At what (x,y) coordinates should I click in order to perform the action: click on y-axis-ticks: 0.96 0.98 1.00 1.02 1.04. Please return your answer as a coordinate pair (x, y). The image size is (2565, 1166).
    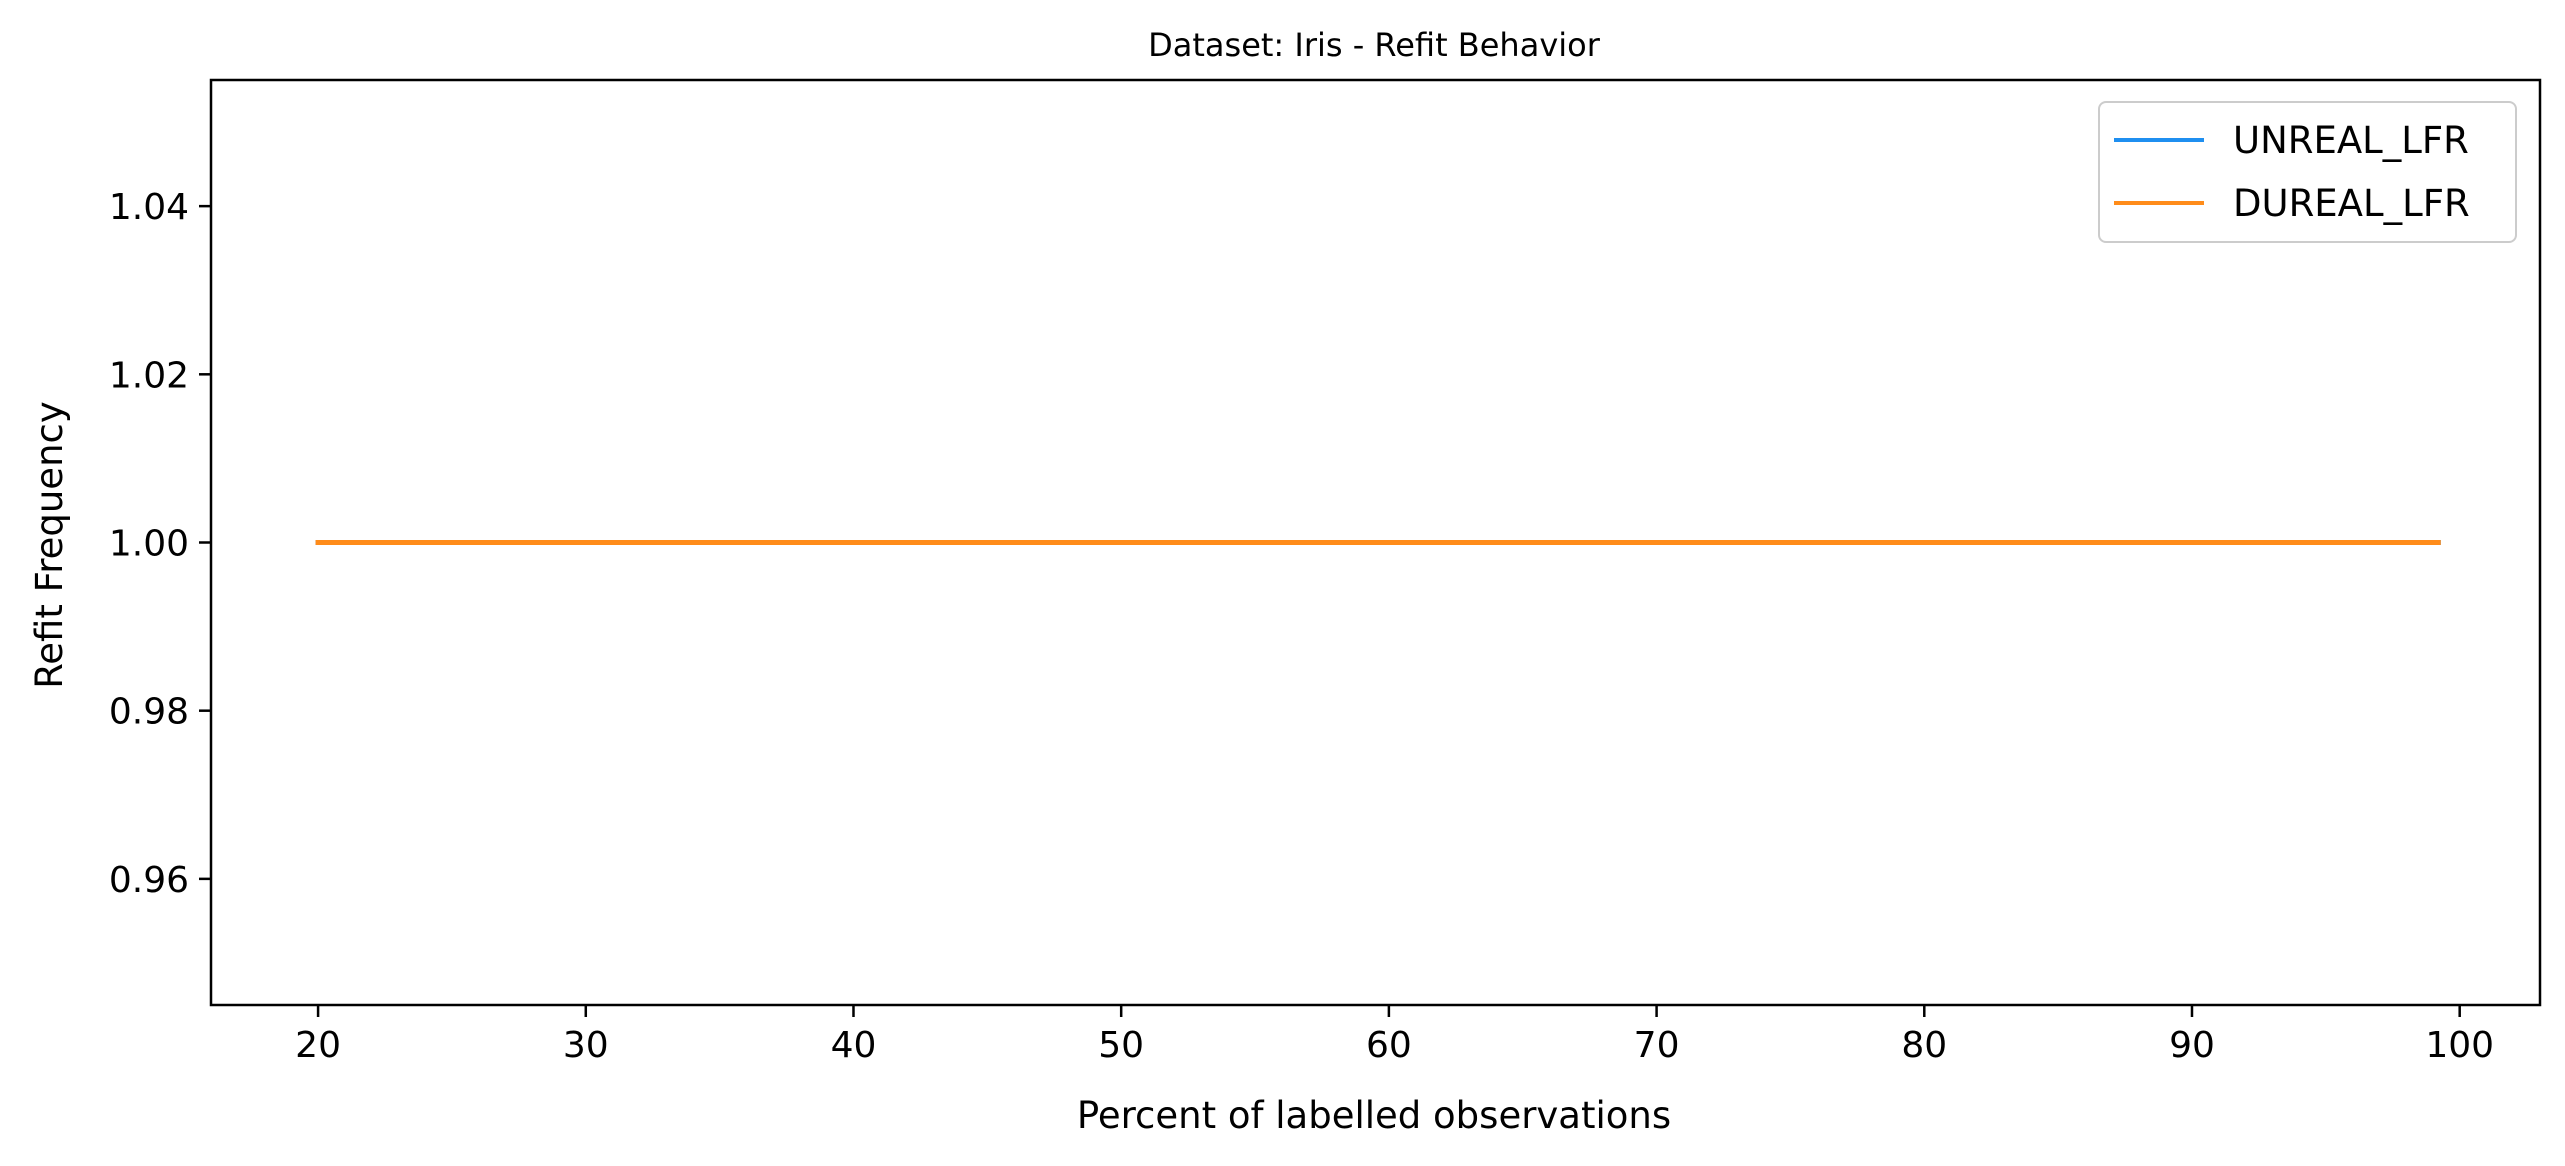
    Looking at the image, I should click on (160, 544).